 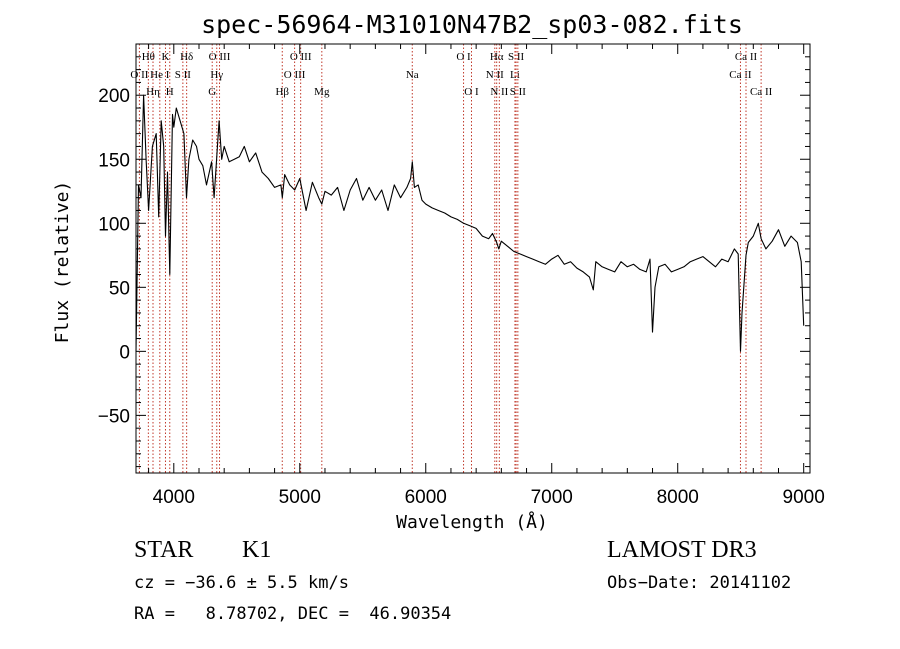 What do you see at coordinates (170, 92) in the screenshot?
I see `line-marker-label: H` at bounding box center [170, 92].